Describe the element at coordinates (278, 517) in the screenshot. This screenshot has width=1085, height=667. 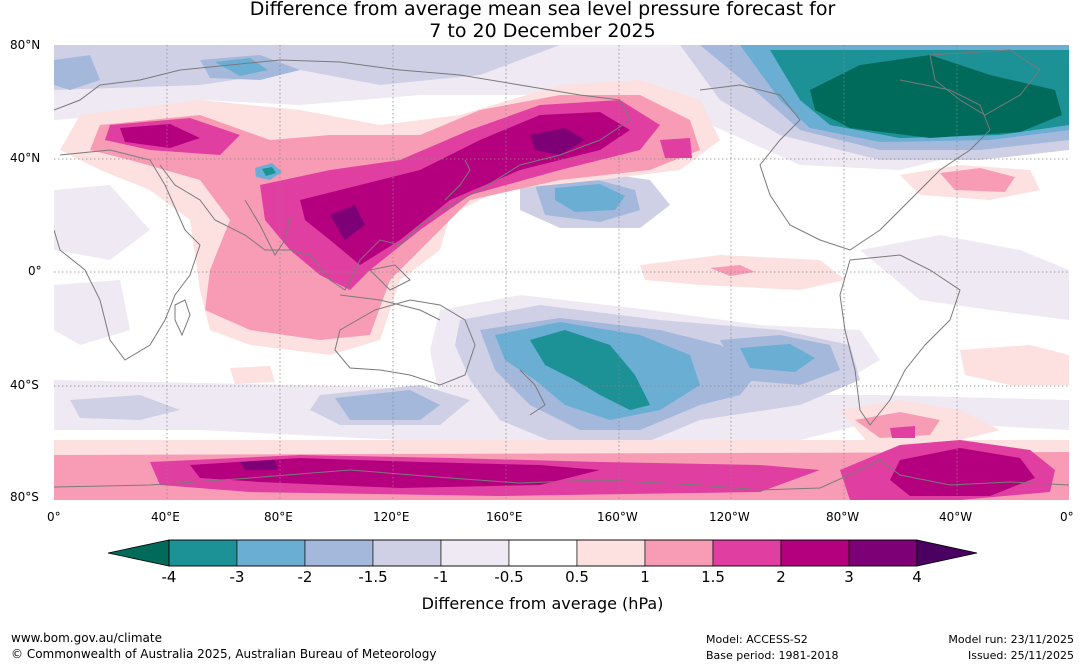
I see `lon-label-80e: 80°E` at that location.